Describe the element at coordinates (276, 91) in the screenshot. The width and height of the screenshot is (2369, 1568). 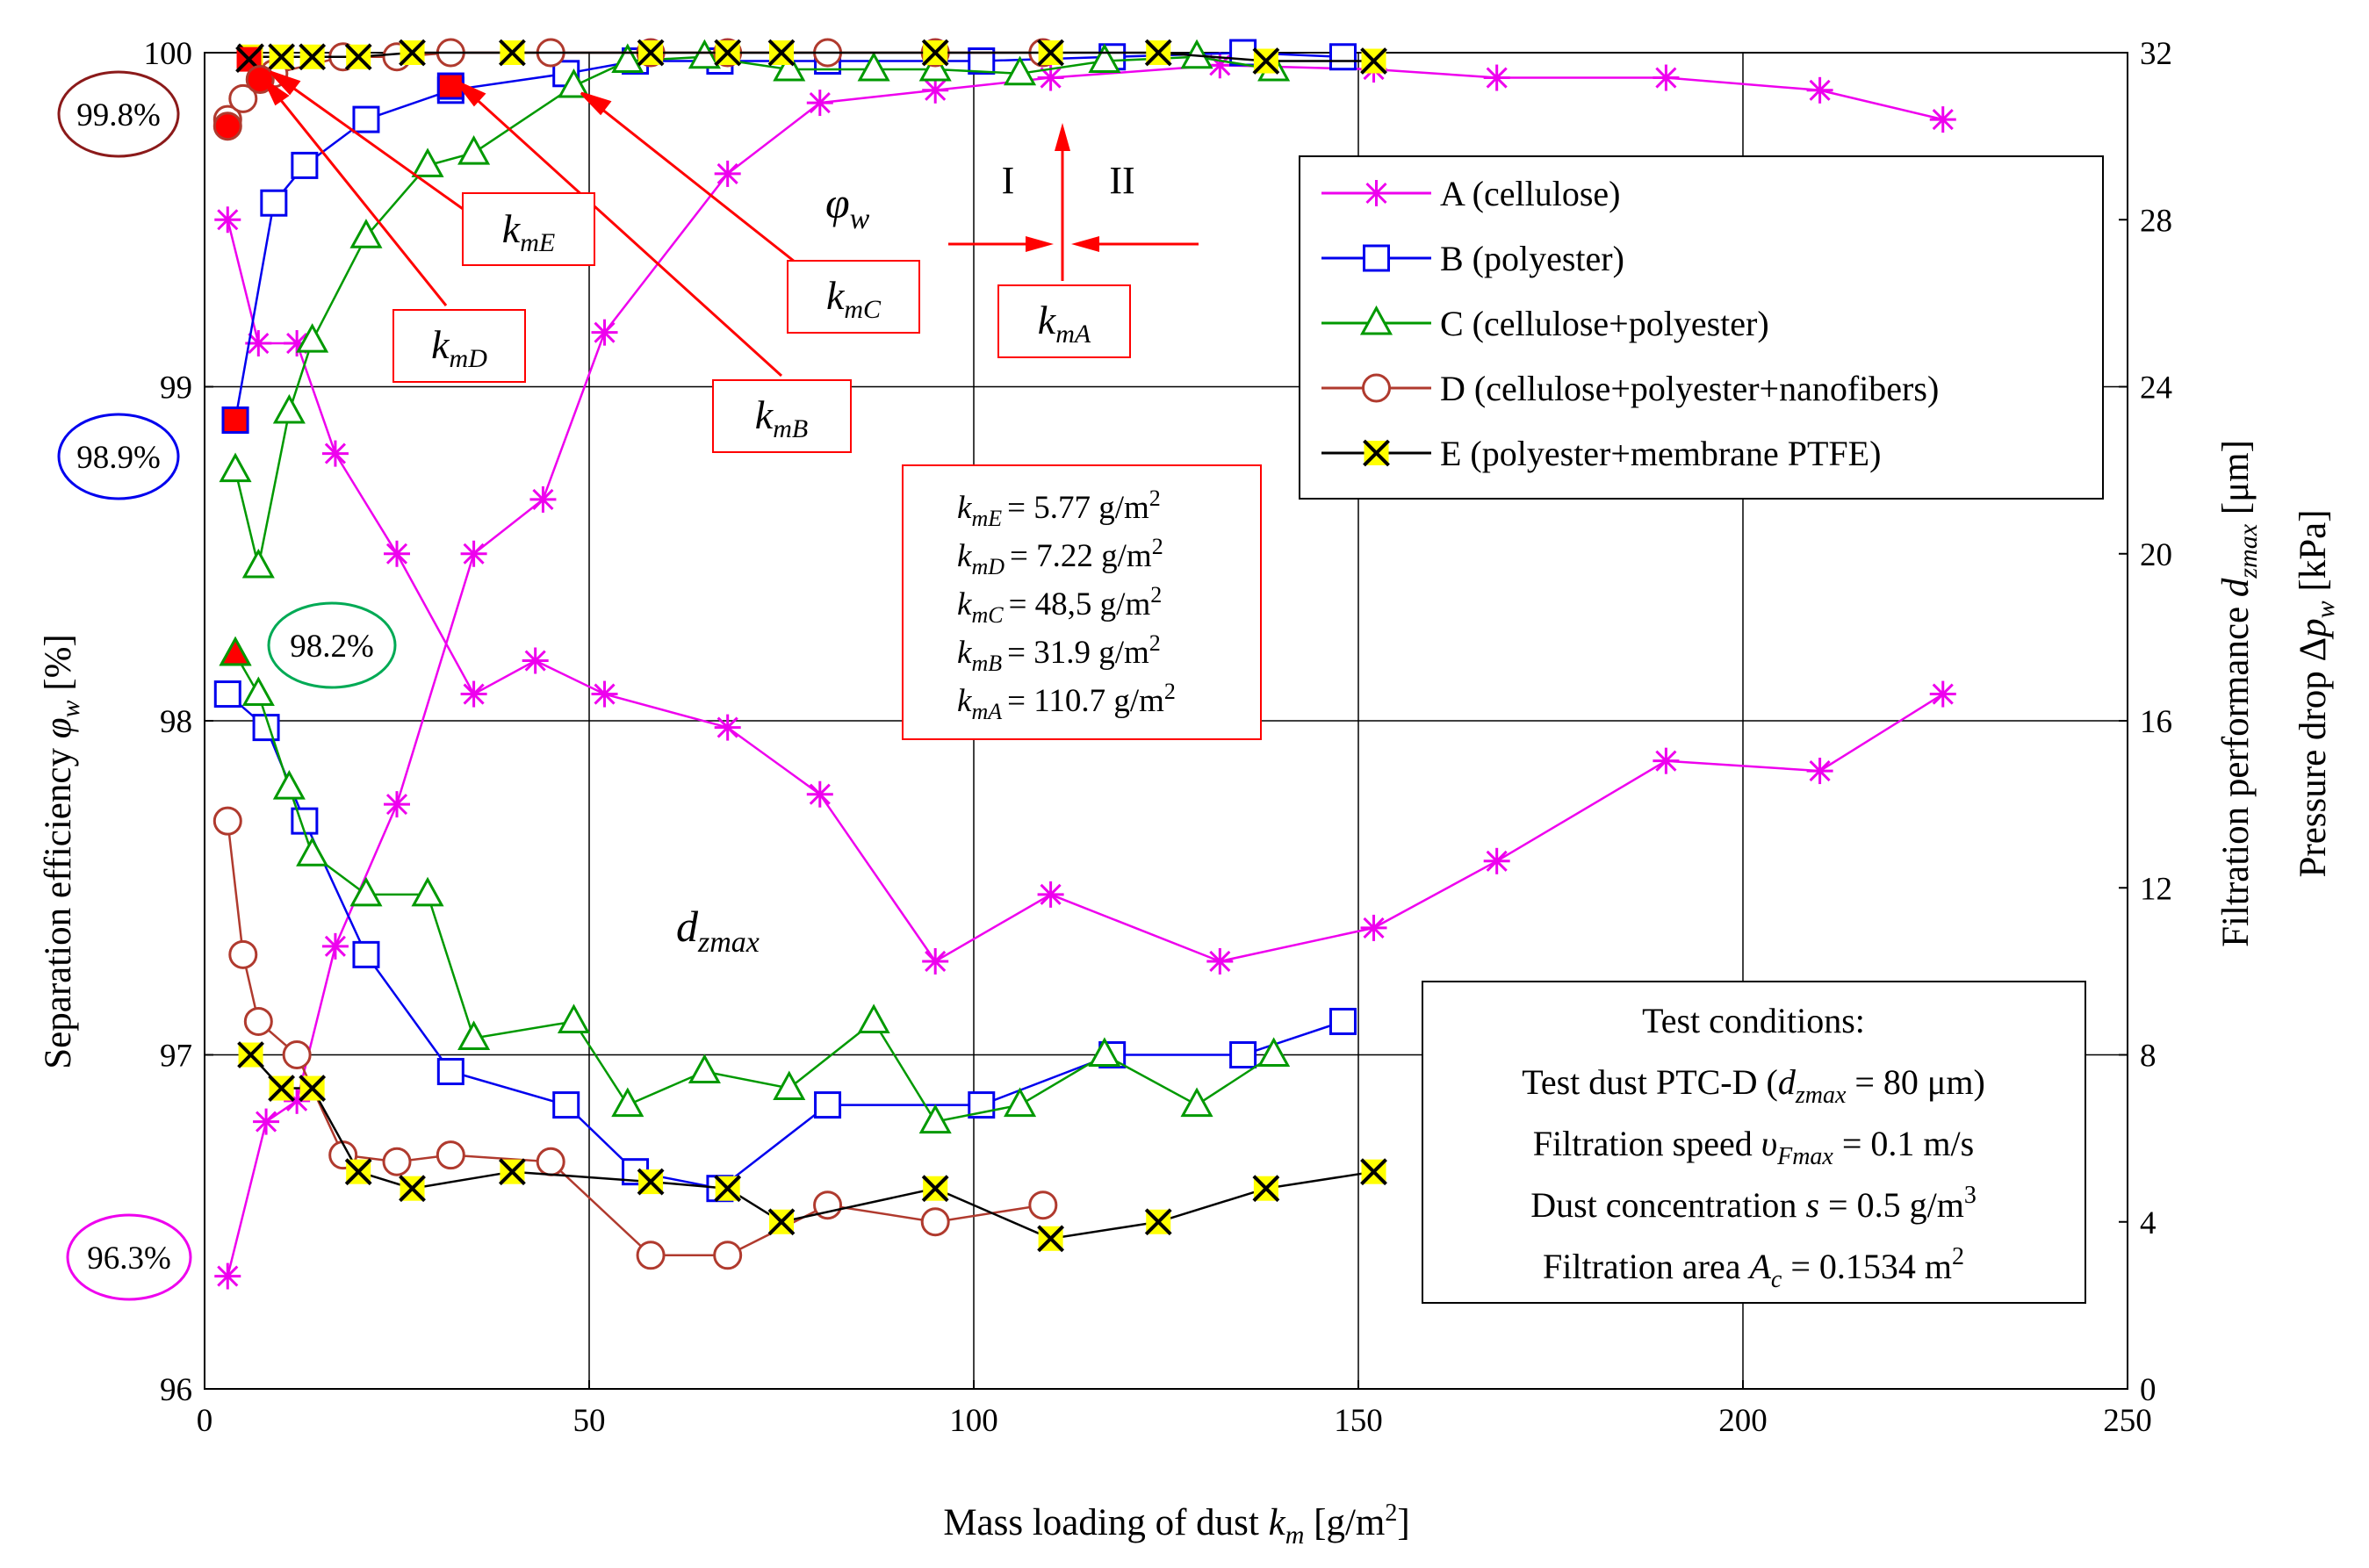
I see `arrow-kmD-head` at that location.